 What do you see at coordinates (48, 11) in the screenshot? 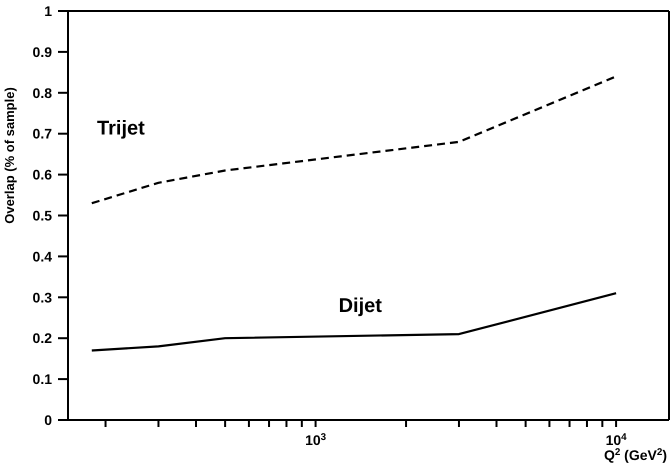
I see `y-tick-label: 1` at bounding box center [48, 11].